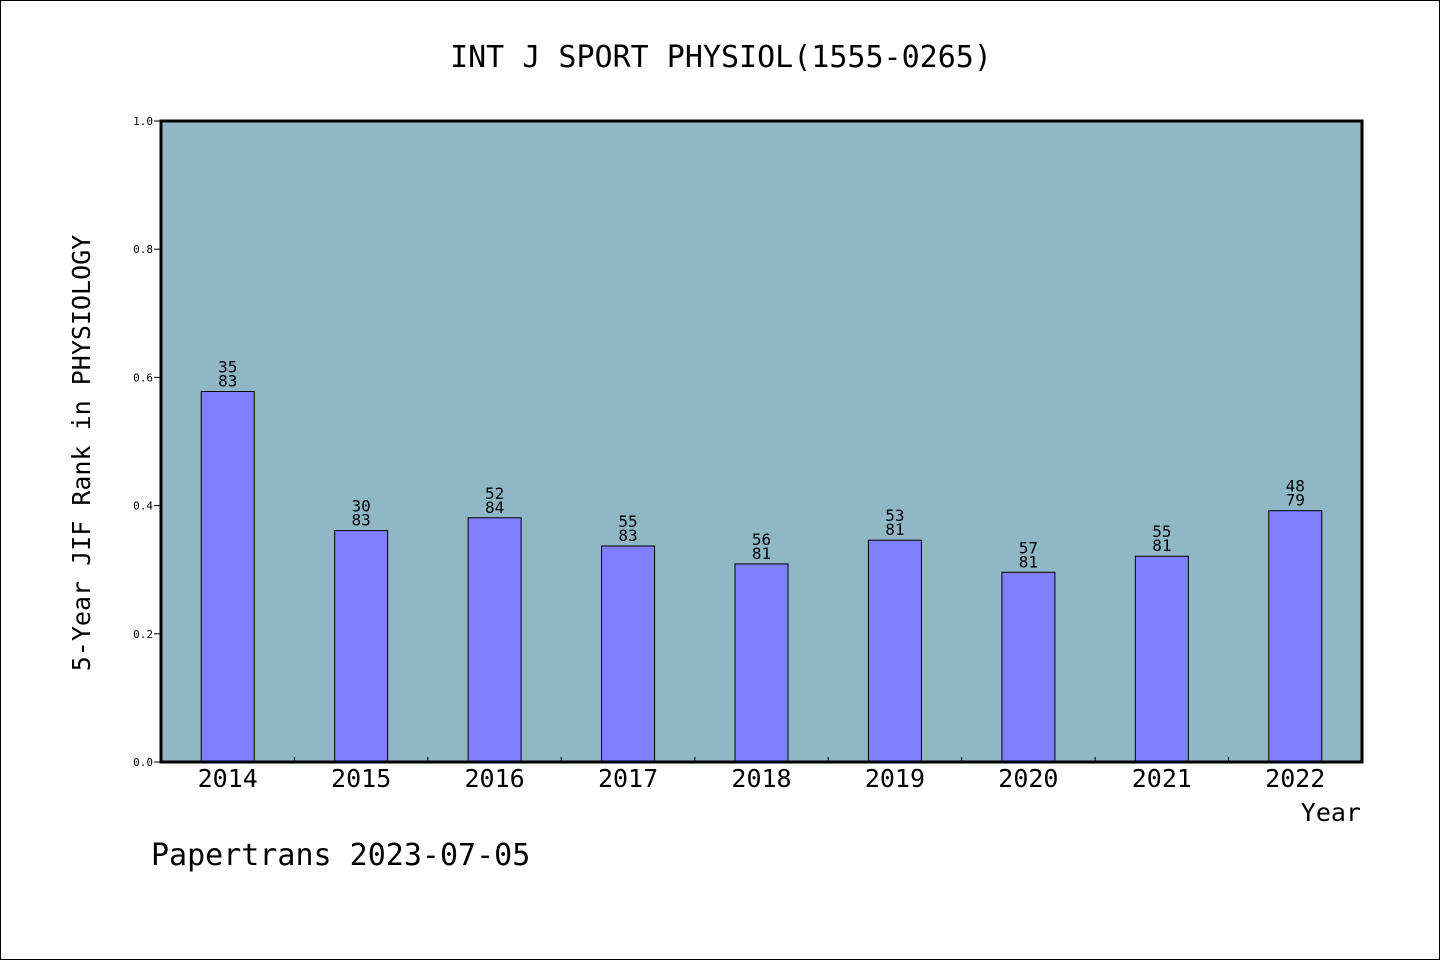  What do you see at coordinates (628, 778) in the screenshot?
I see `x-tick-label: 2017` at bounding box center [628, 778].